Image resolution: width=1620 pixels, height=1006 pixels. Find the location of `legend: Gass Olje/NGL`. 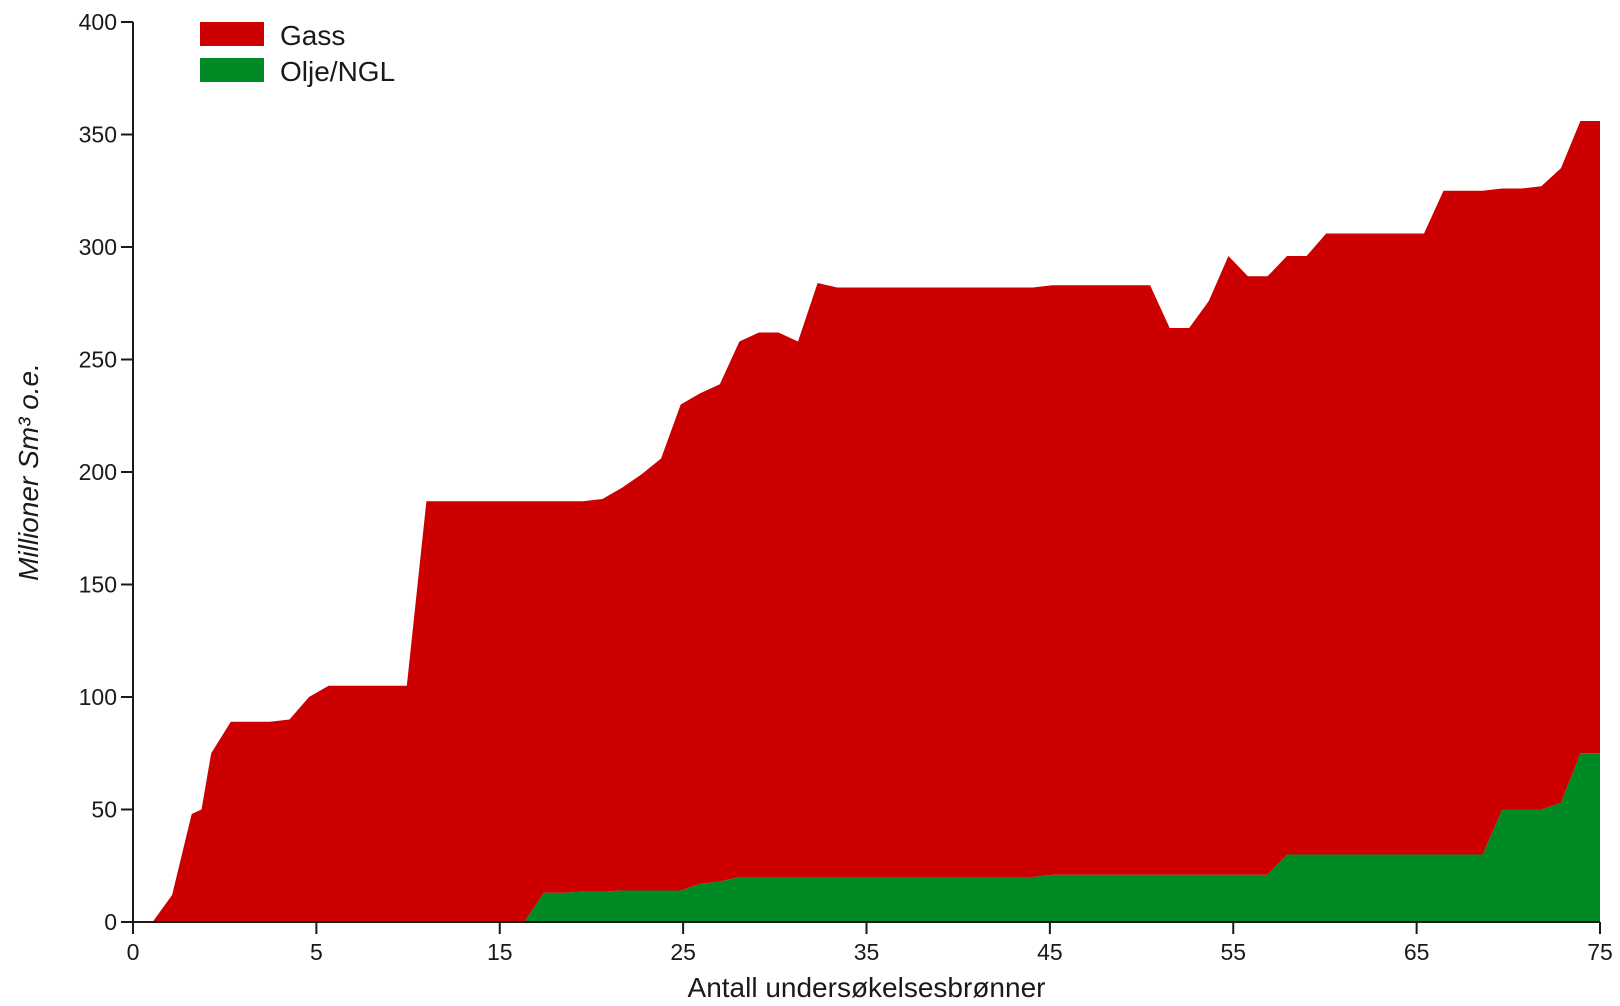

legend: Gass Olje/NGL is located at coordinates (297, 53).